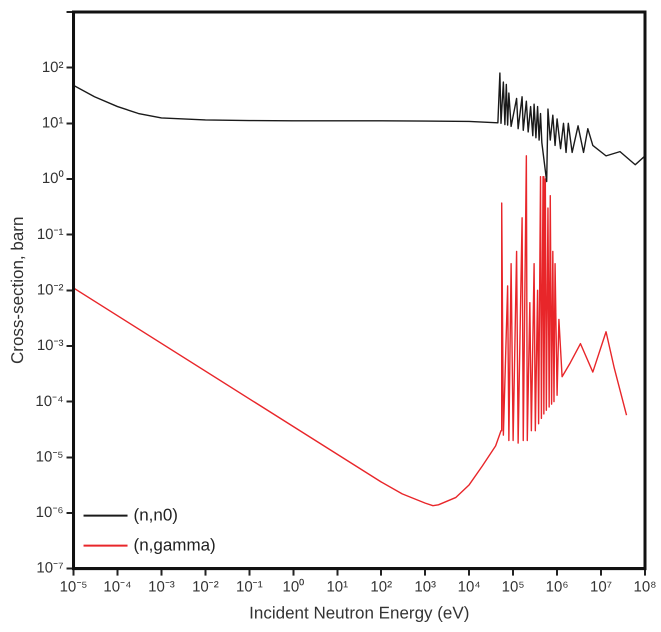 The image size is (661, 632). What do you see at coordinates (50, 345) in the screenshot?
I see `y-tick-label: 10⁻³` at bounding box center [50, 345].